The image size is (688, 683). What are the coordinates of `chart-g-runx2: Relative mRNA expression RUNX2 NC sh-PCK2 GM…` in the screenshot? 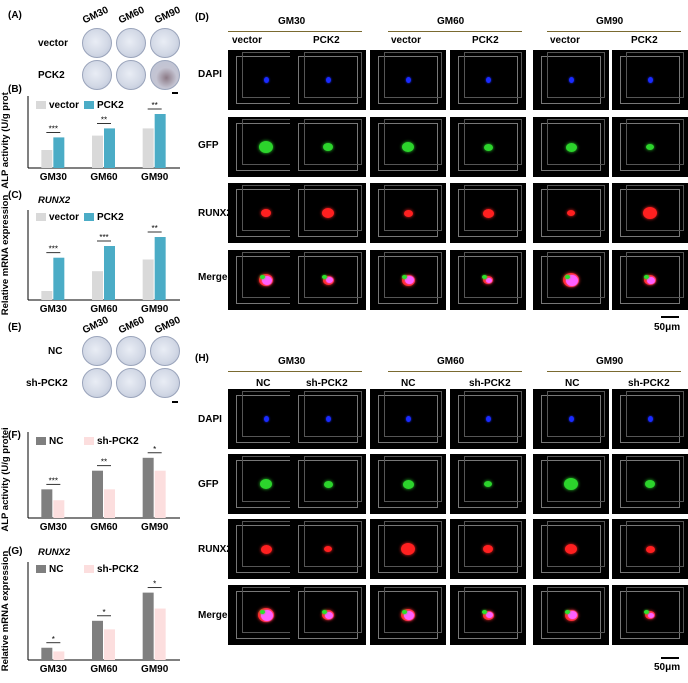 It's located at (90, 611).